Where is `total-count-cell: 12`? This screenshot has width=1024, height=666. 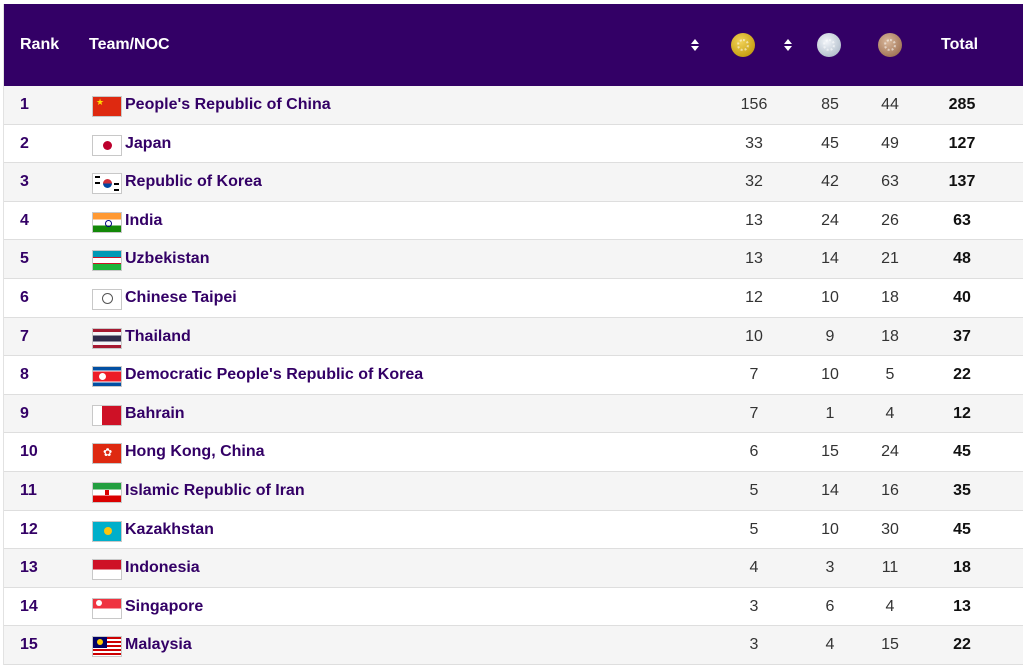
total-count-cell: 12 is located at coordinates (962, 413).